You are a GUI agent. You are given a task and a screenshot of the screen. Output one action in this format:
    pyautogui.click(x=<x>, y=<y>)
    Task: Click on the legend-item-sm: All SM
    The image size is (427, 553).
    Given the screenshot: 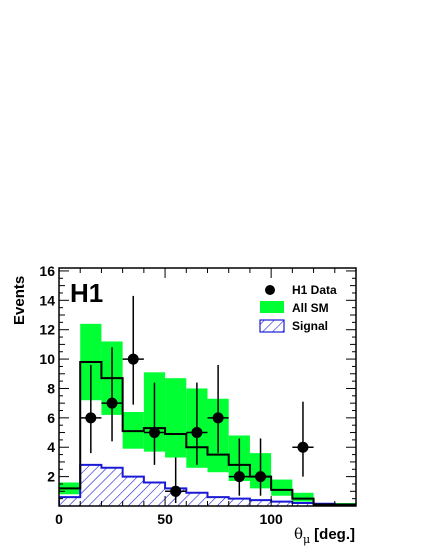 What is the action you would take?
    pyautogui.click(x=294, y=308)
    